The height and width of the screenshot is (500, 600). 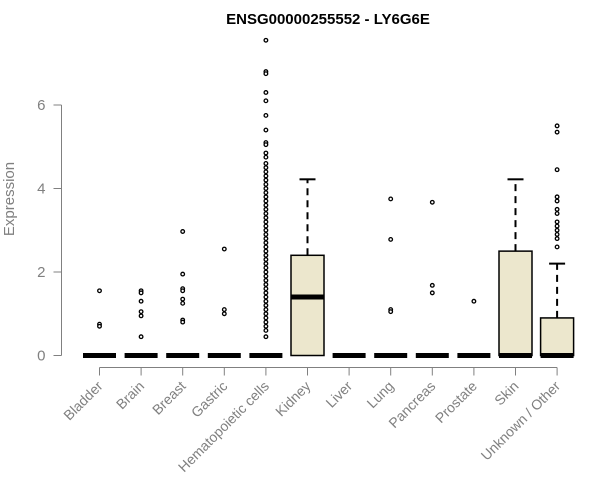 What do you see at coordinates (9, 199) in the screenshot?
I see `y-axis-label: Expression` at bounding box center [9, 199].